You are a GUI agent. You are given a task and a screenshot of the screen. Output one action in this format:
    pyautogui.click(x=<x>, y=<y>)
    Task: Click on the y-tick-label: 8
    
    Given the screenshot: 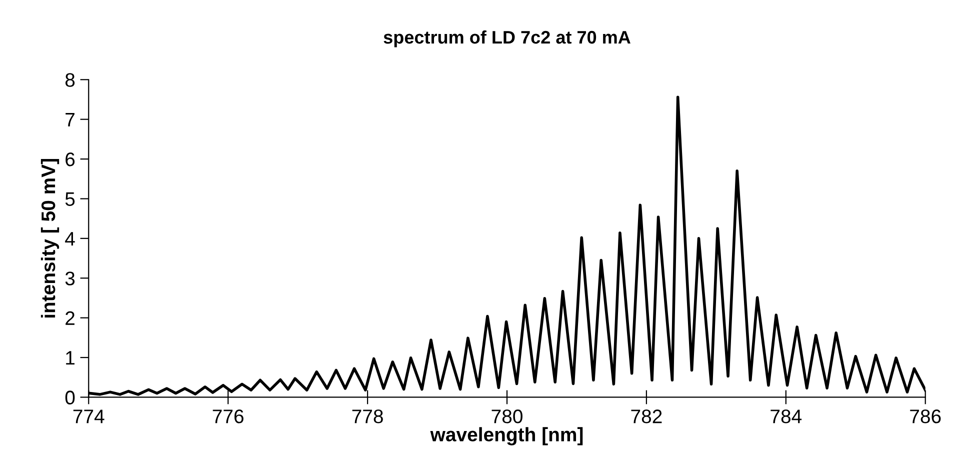 What is the action you would take?
    pyautogui.click(x=70, y=80)
    